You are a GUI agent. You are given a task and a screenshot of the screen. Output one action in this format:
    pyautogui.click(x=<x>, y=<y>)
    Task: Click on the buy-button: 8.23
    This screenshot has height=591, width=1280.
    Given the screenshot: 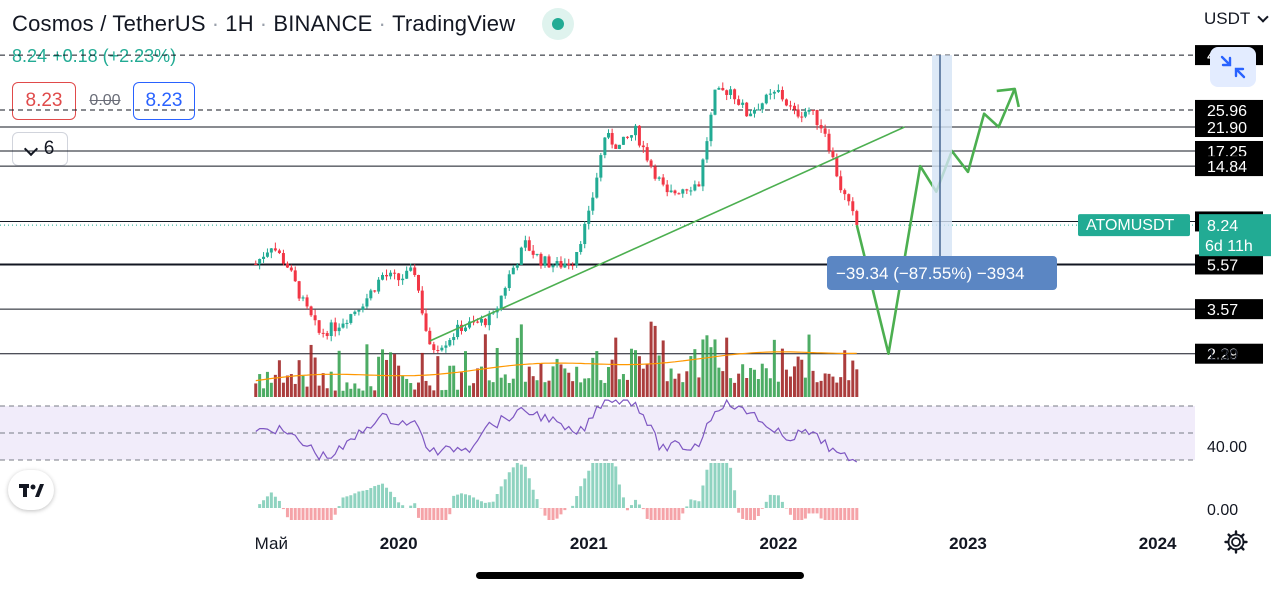 What is the action you would take?
    pyautogui.click(x=164, y=101)
    